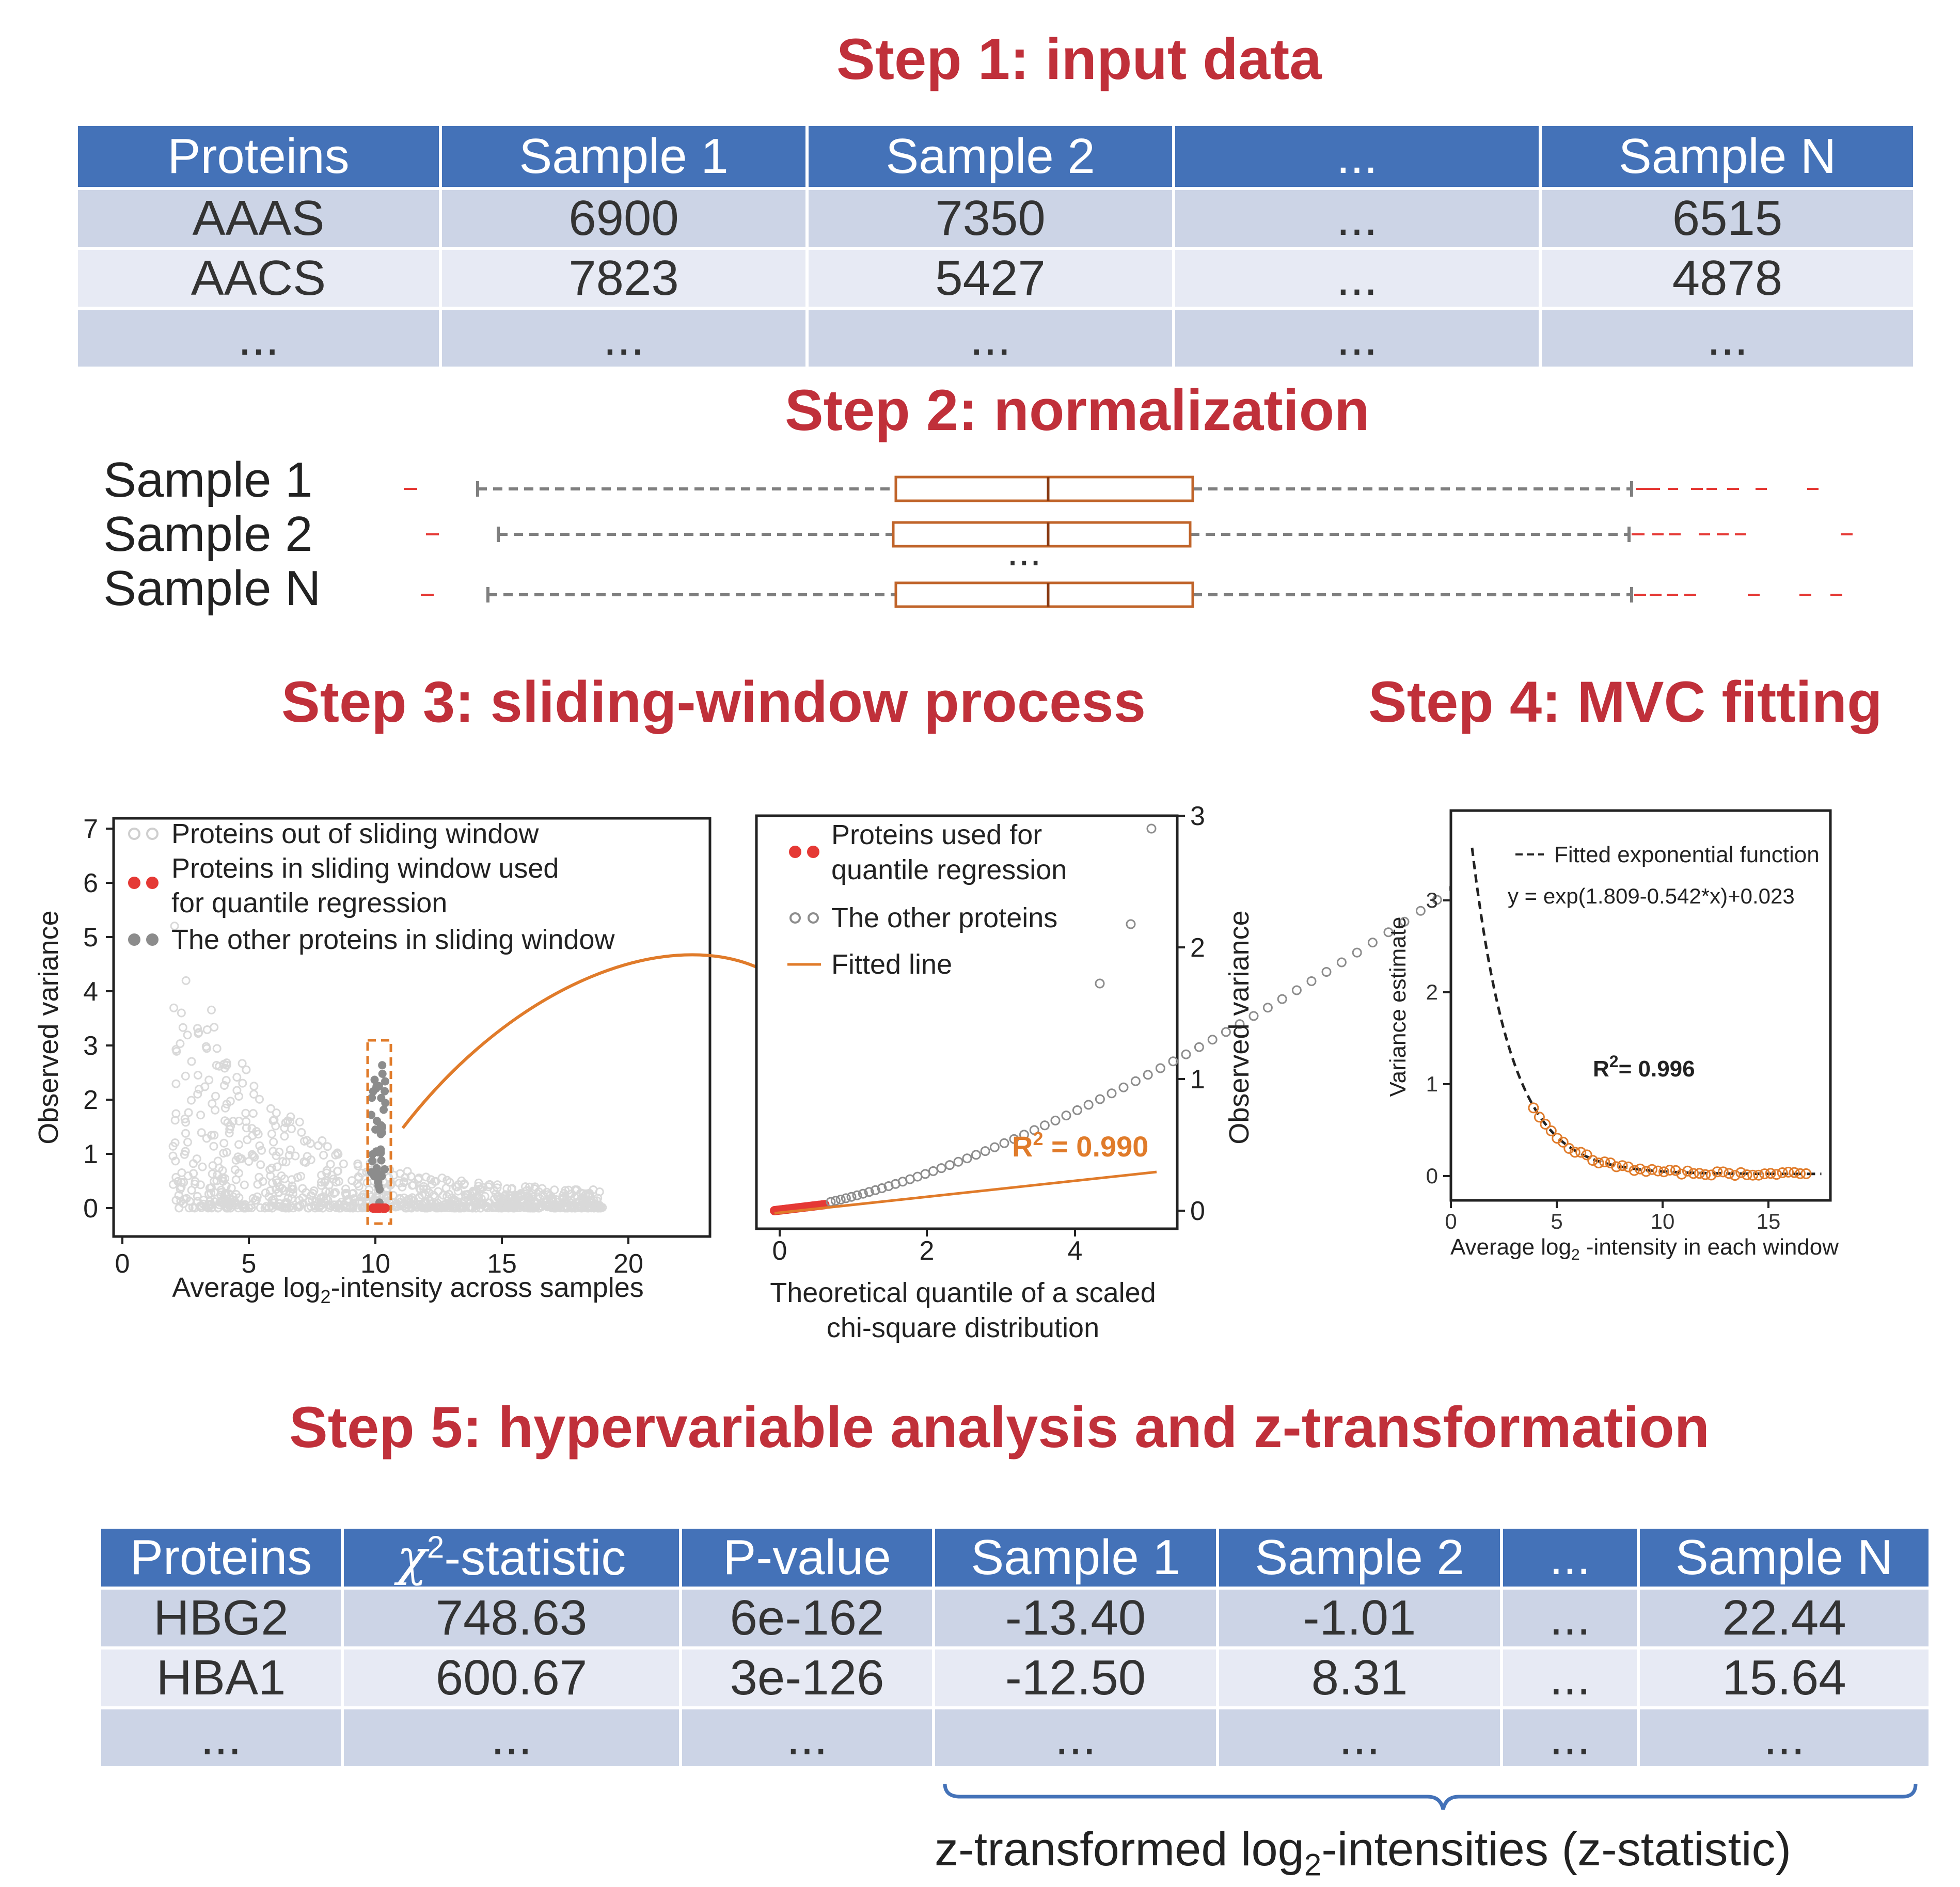 The image size is (1960, 1887). I want to click on table-row: HBA1 600.67 3e-126 -12.50 8.31 ... 15.64, so click(1015, 1677).